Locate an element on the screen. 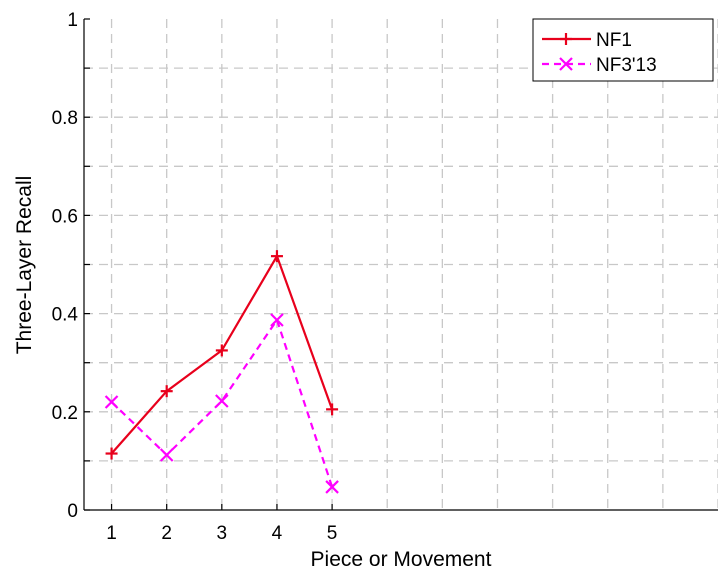  legend-box is located at coordinates (623, 50).